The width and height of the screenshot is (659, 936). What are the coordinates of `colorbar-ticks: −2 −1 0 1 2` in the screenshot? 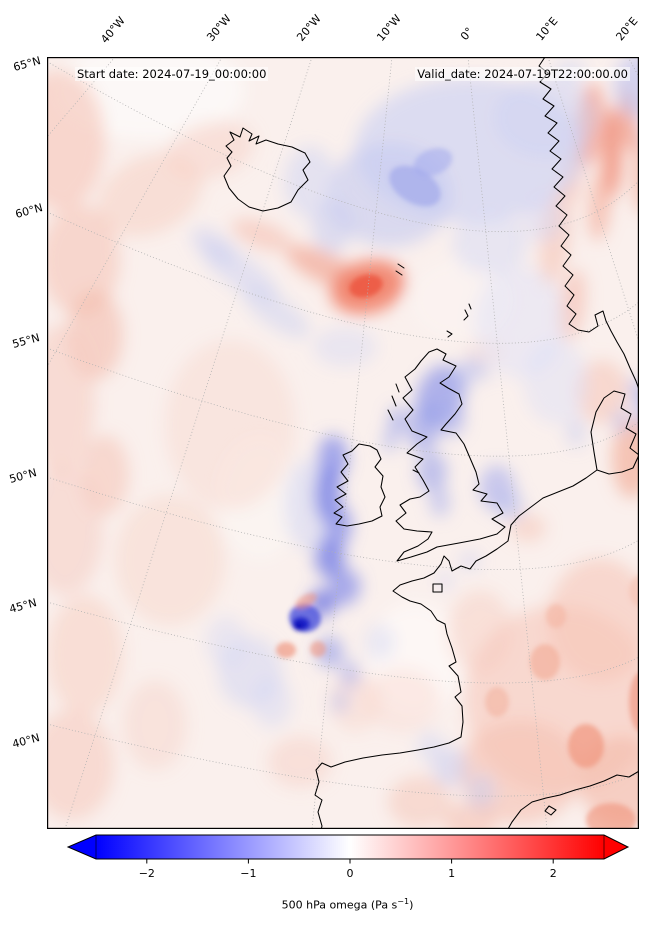 It's located at (348, 869).